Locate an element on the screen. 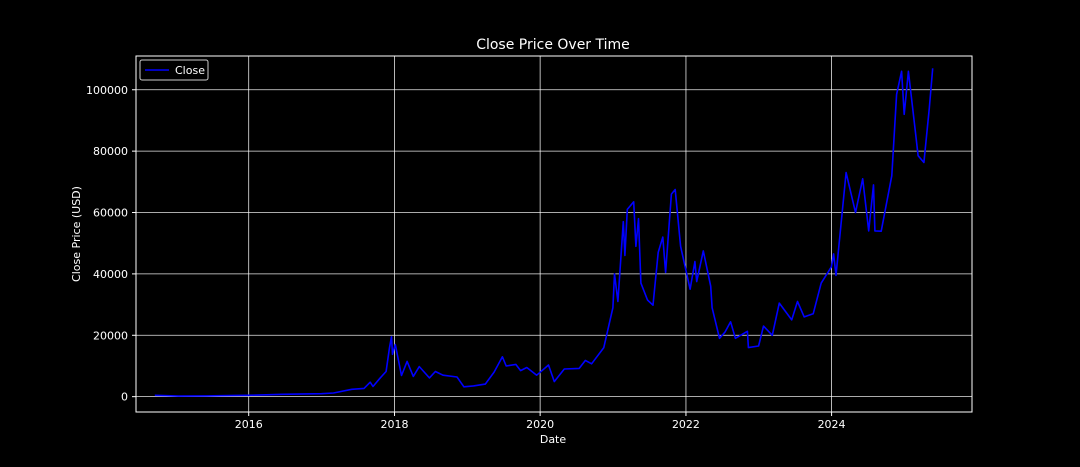  legend-label-close: Close is located at coordinates (190, 70).